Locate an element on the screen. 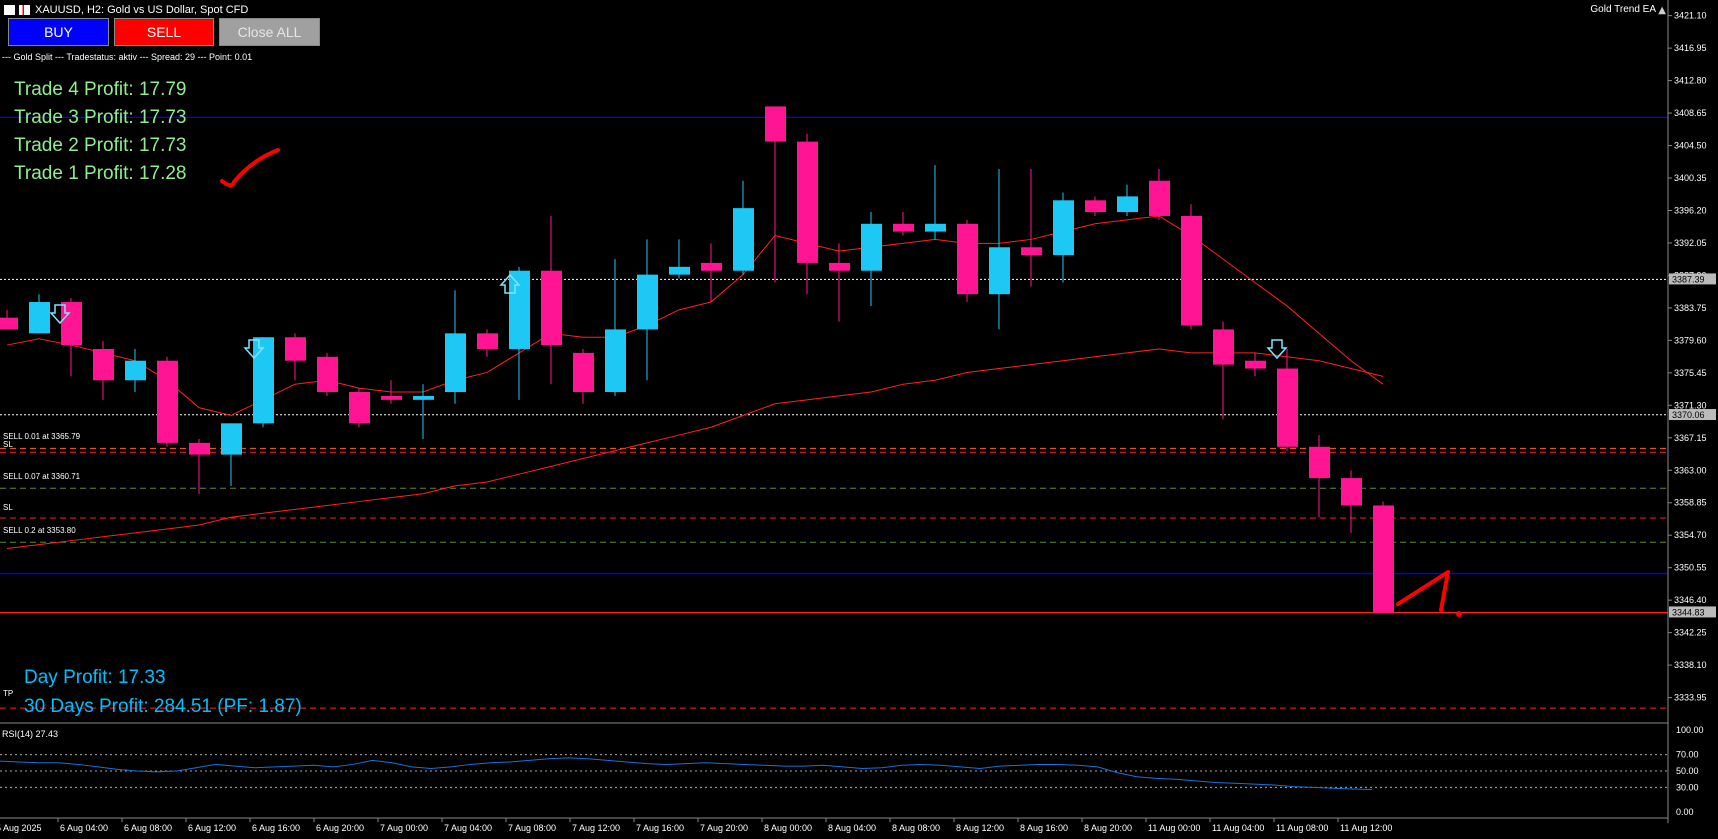  price-axis-label: 3408.65 is located at coordinates (1690, 113).